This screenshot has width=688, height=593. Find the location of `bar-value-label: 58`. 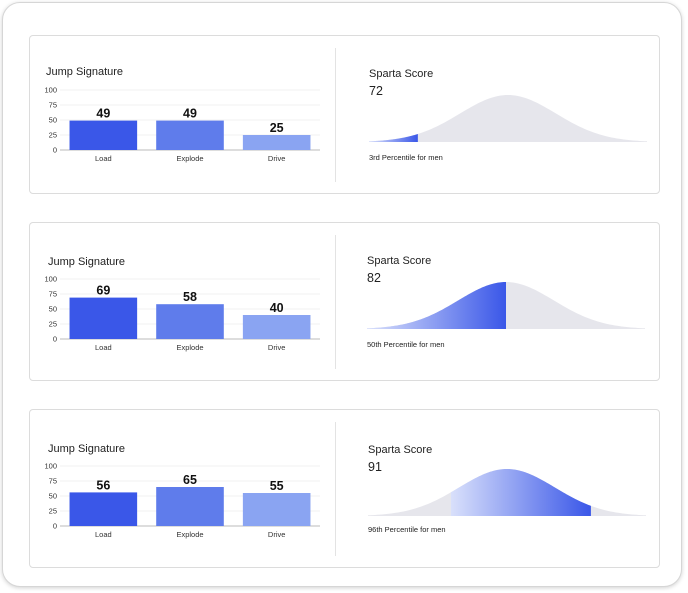

bar-value-label: 58 is located at coordinates (190, 297).